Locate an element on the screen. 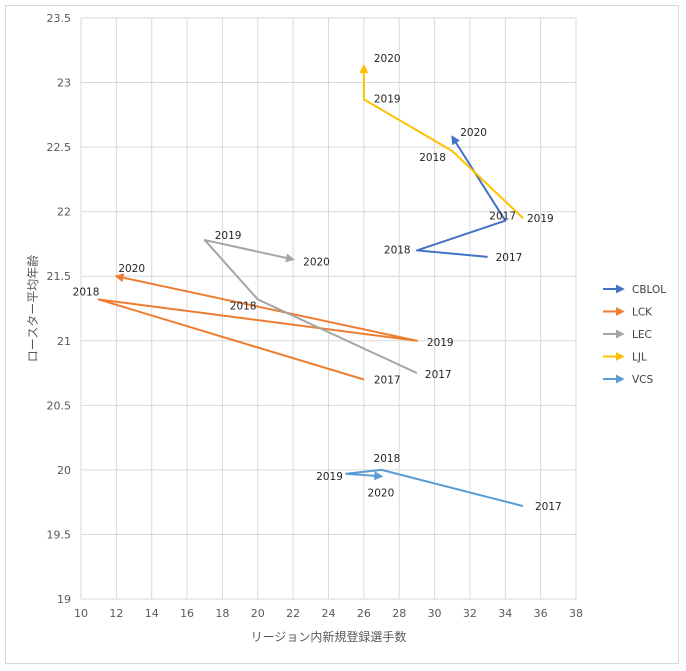 This screenshot has width=686, height=671. x-tick-label: 24 is located at coordinates (329, 613).